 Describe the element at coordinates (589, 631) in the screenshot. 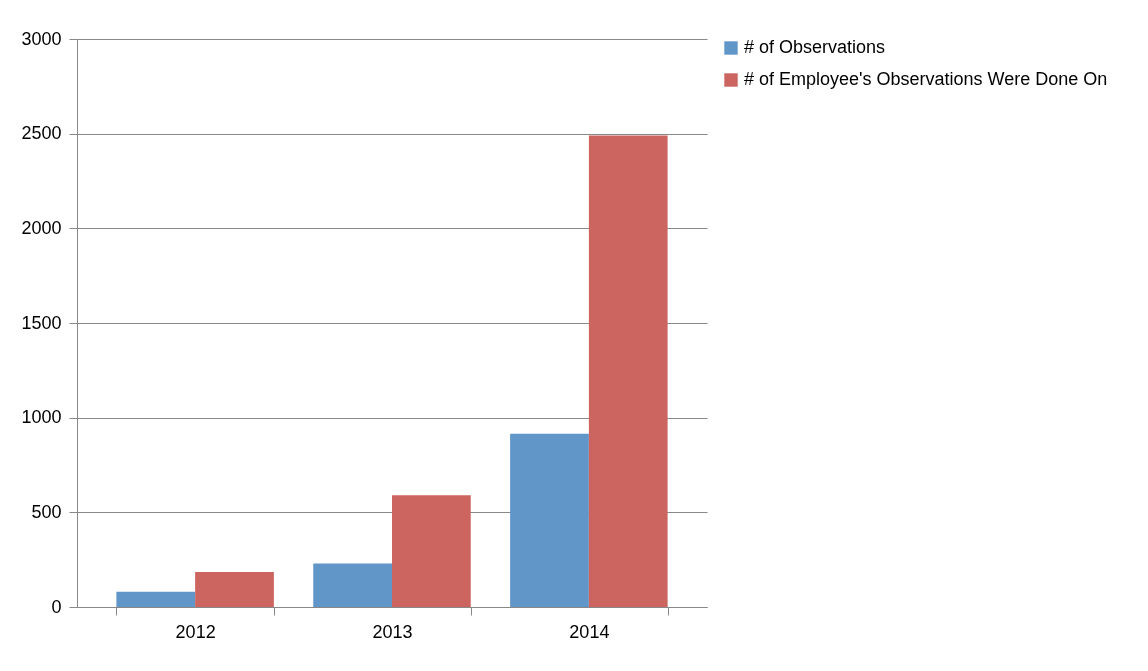

I see `x-tick-label: 2014` at that location.